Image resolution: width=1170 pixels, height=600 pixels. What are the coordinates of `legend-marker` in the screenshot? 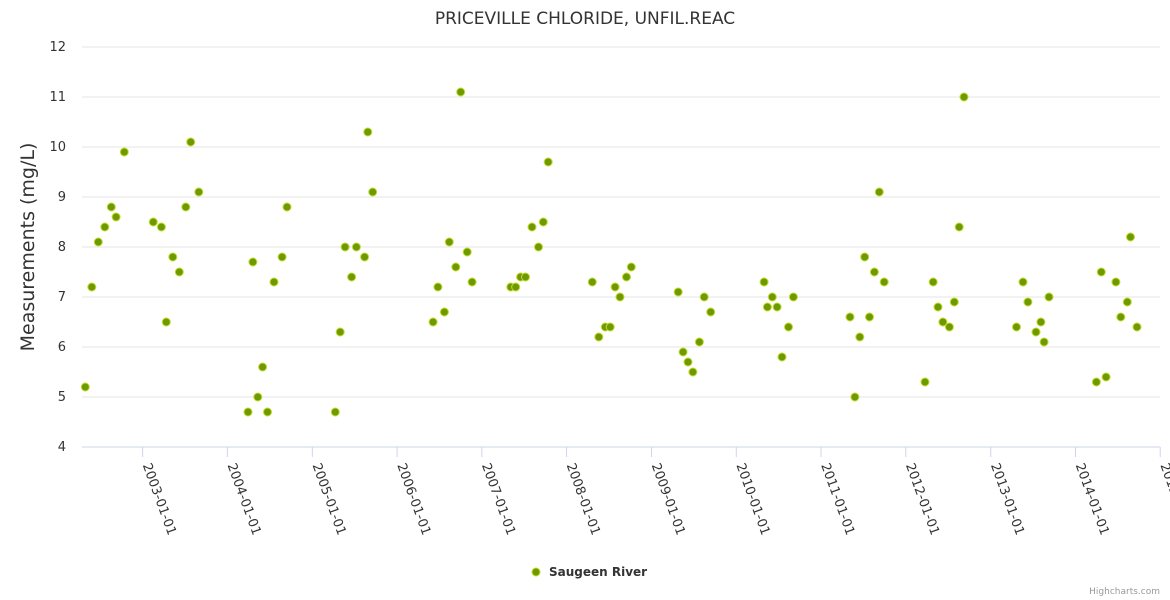 It's located at (536, 572).